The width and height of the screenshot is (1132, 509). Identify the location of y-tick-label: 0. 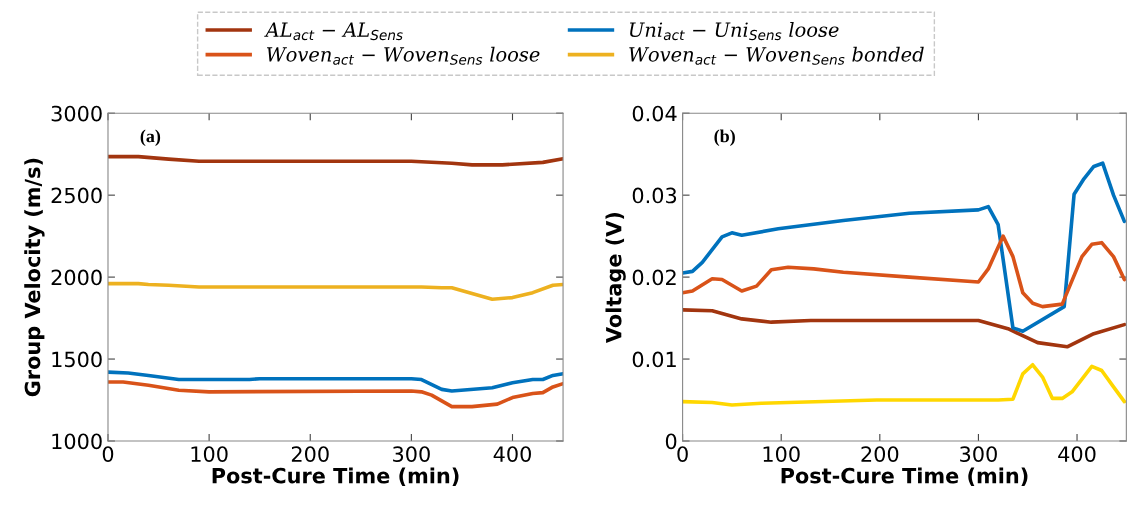
(671, 441).